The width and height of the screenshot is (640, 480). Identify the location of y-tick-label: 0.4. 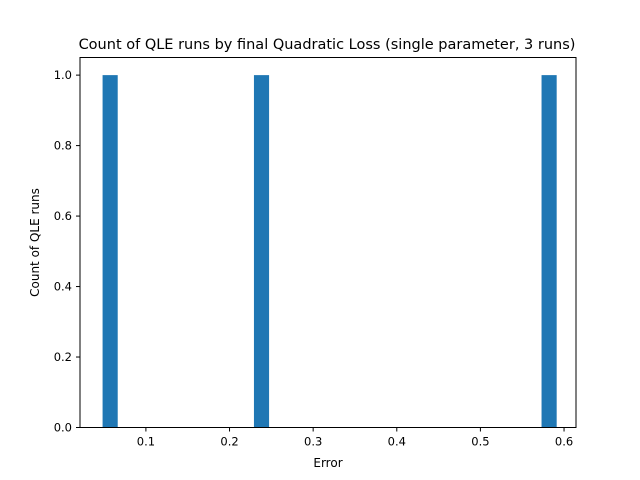
(63, 287).